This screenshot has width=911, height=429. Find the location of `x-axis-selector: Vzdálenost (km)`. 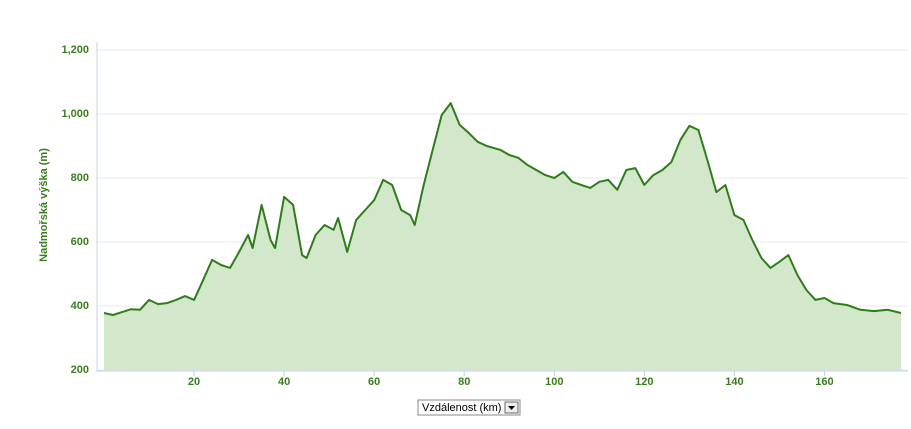

x-axis-selector: Vzdálenost (km) is located at coordinates (469, 407).